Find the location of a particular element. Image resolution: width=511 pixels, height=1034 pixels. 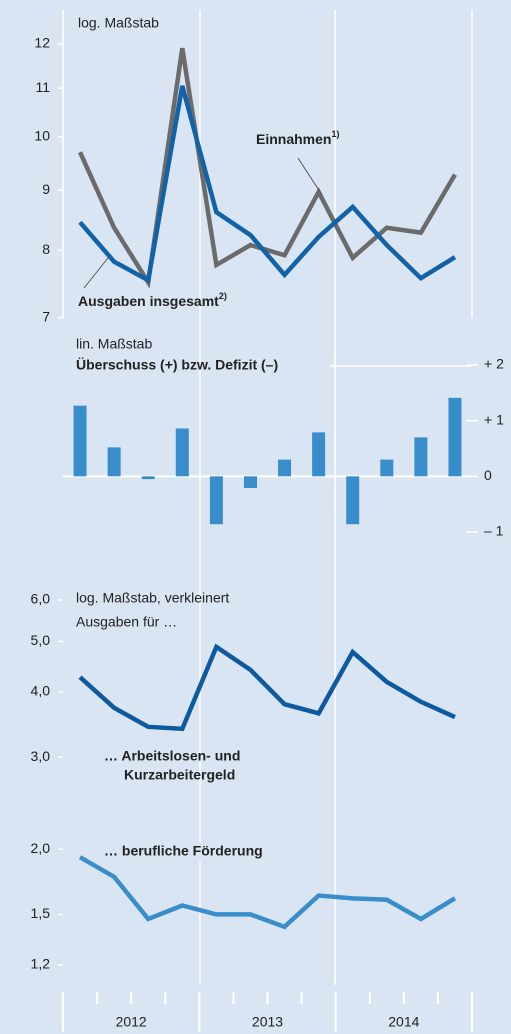

scale-label: log. Maßstab, verkleinert is located at coordinates (152, 598).